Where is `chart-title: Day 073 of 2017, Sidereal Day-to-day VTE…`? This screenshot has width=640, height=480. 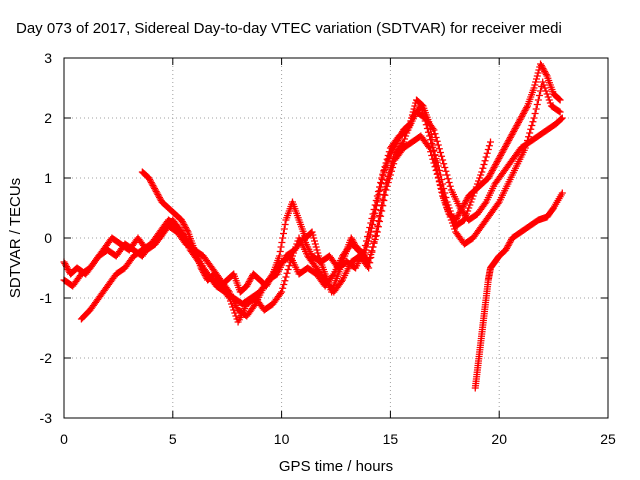
chart-title: Day 073 of 2017, Sidereal Day-to-day VTE… is located at coordinates (289, 28).